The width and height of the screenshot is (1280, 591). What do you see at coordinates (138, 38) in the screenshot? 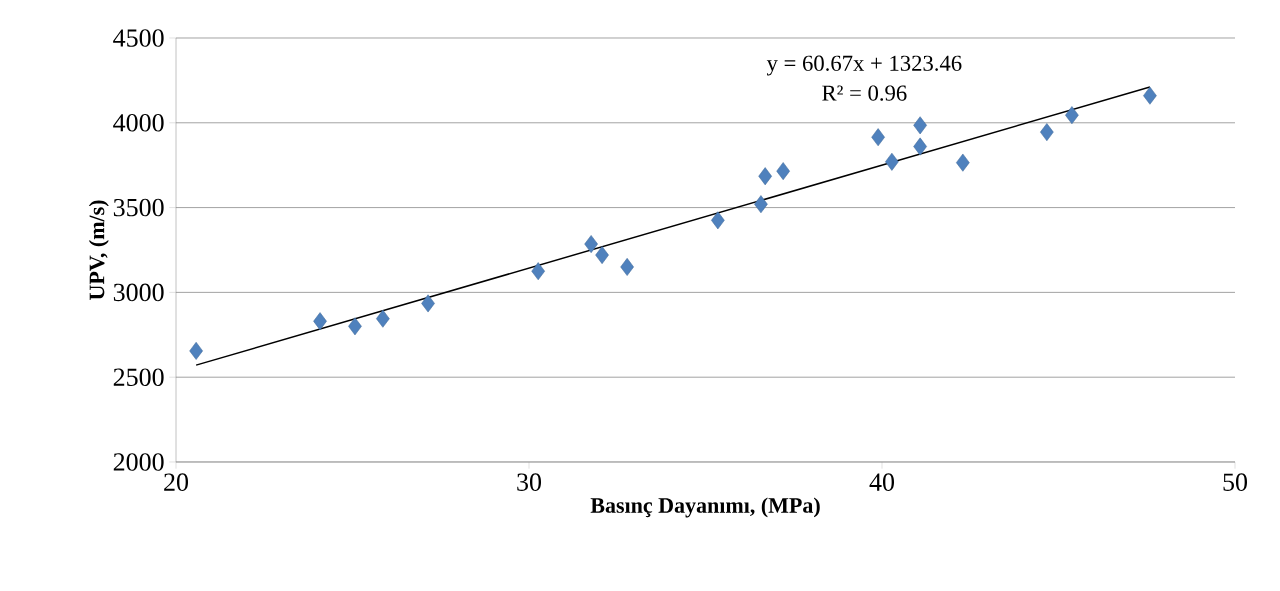
I see `y-tick-label: 4500` at bounding box center [138, 38].